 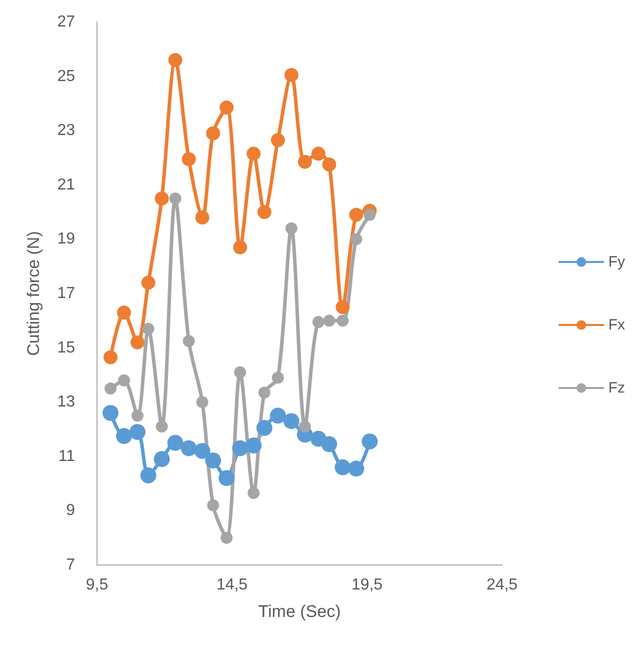 What do you see at coordinates (617, 325) in the screenshot?
I see `legend-label: Fx` at bounding box center [617, 325].